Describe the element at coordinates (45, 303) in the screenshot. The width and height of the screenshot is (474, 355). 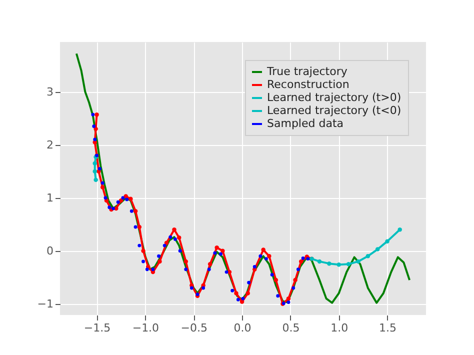
I see `y-tick-label: −1` at that location.